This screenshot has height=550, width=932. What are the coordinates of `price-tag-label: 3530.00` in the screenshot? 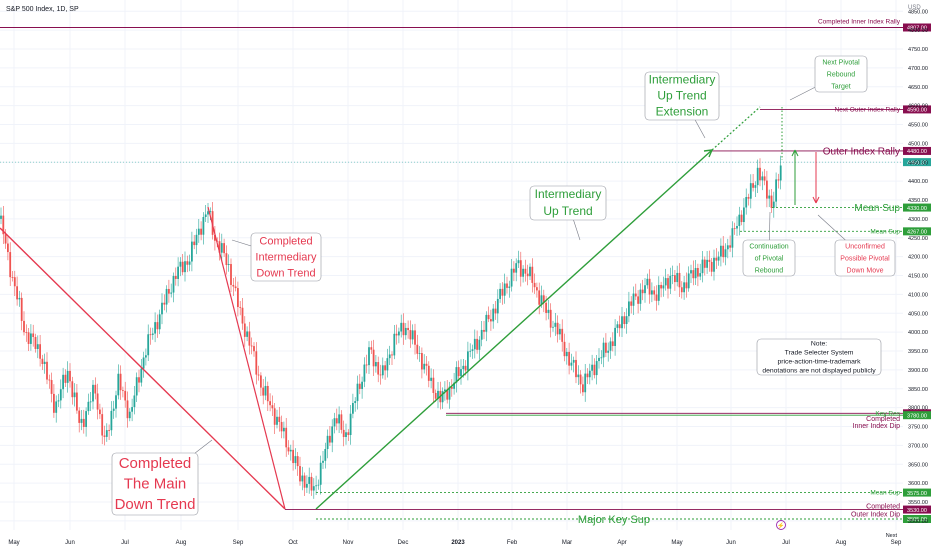 It's located at (917, 511).